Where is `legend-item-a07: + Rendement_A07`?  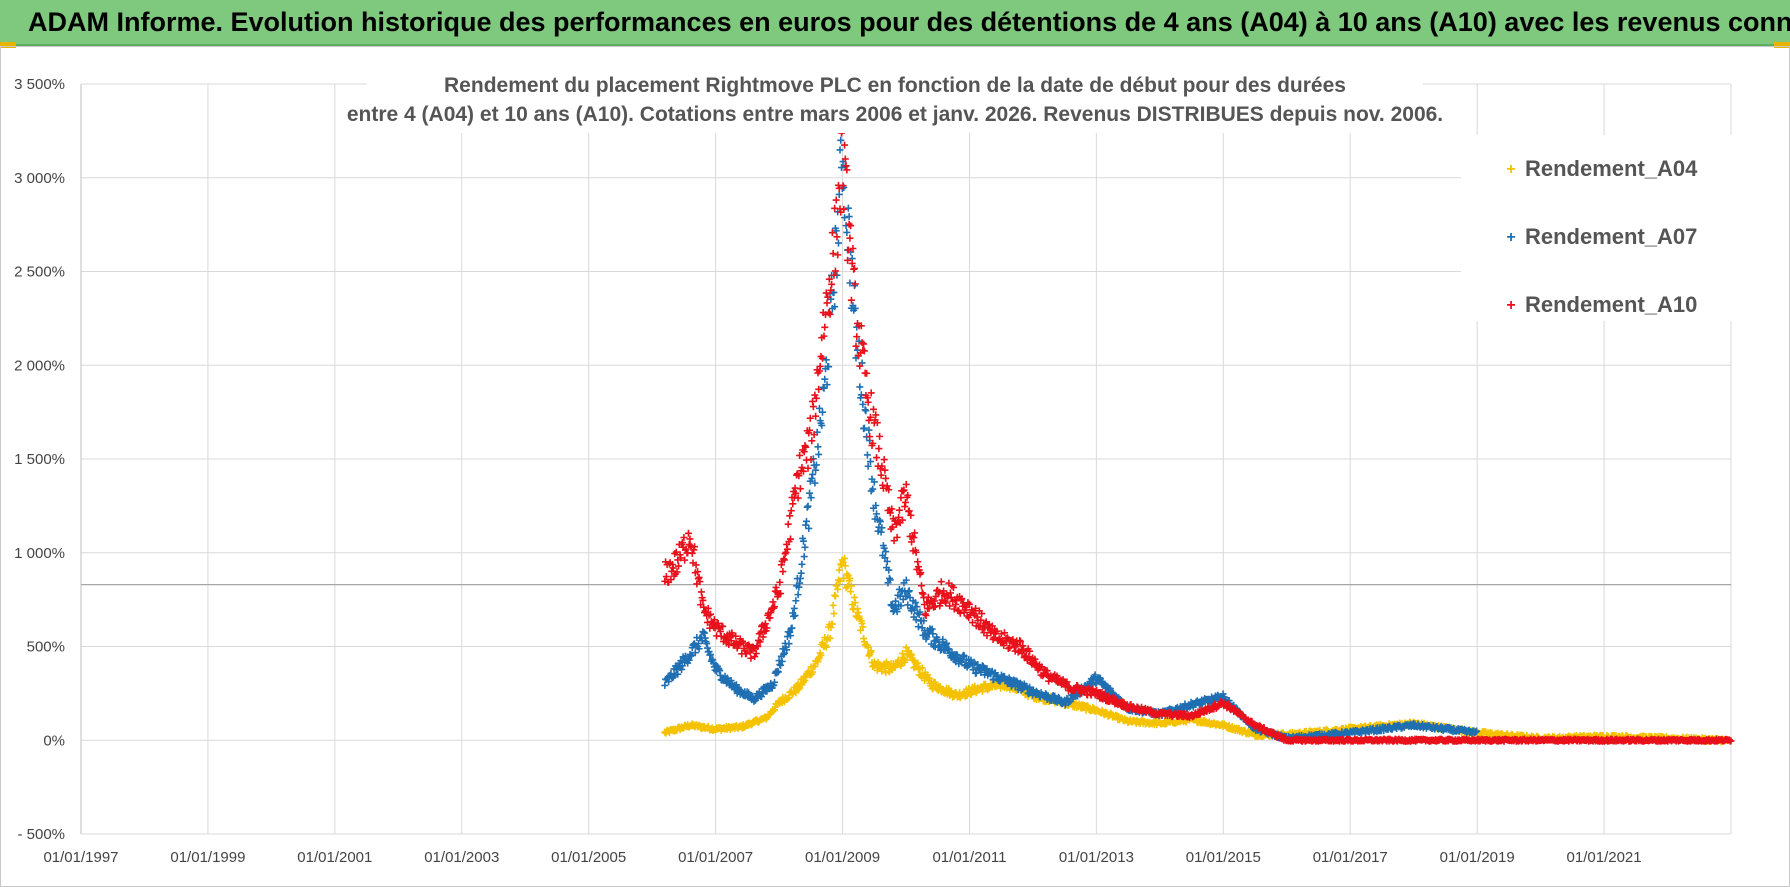
legend-item-a07: + Rendement_A07 is located at coordinates (1601, 236).